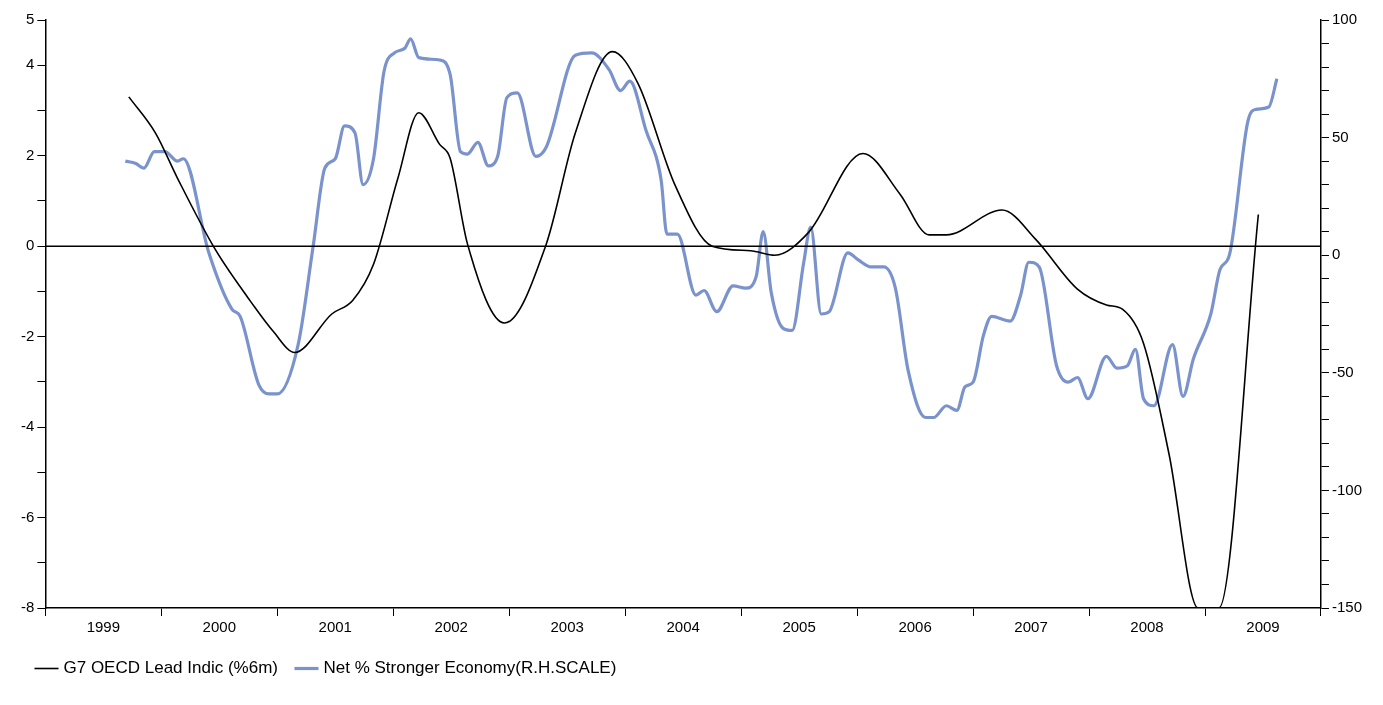 This screenshot has height=705, width=1383. Describe the element at coordinates (27, 516) in the screenshot. I see `y-tick-label: -6` at that location.